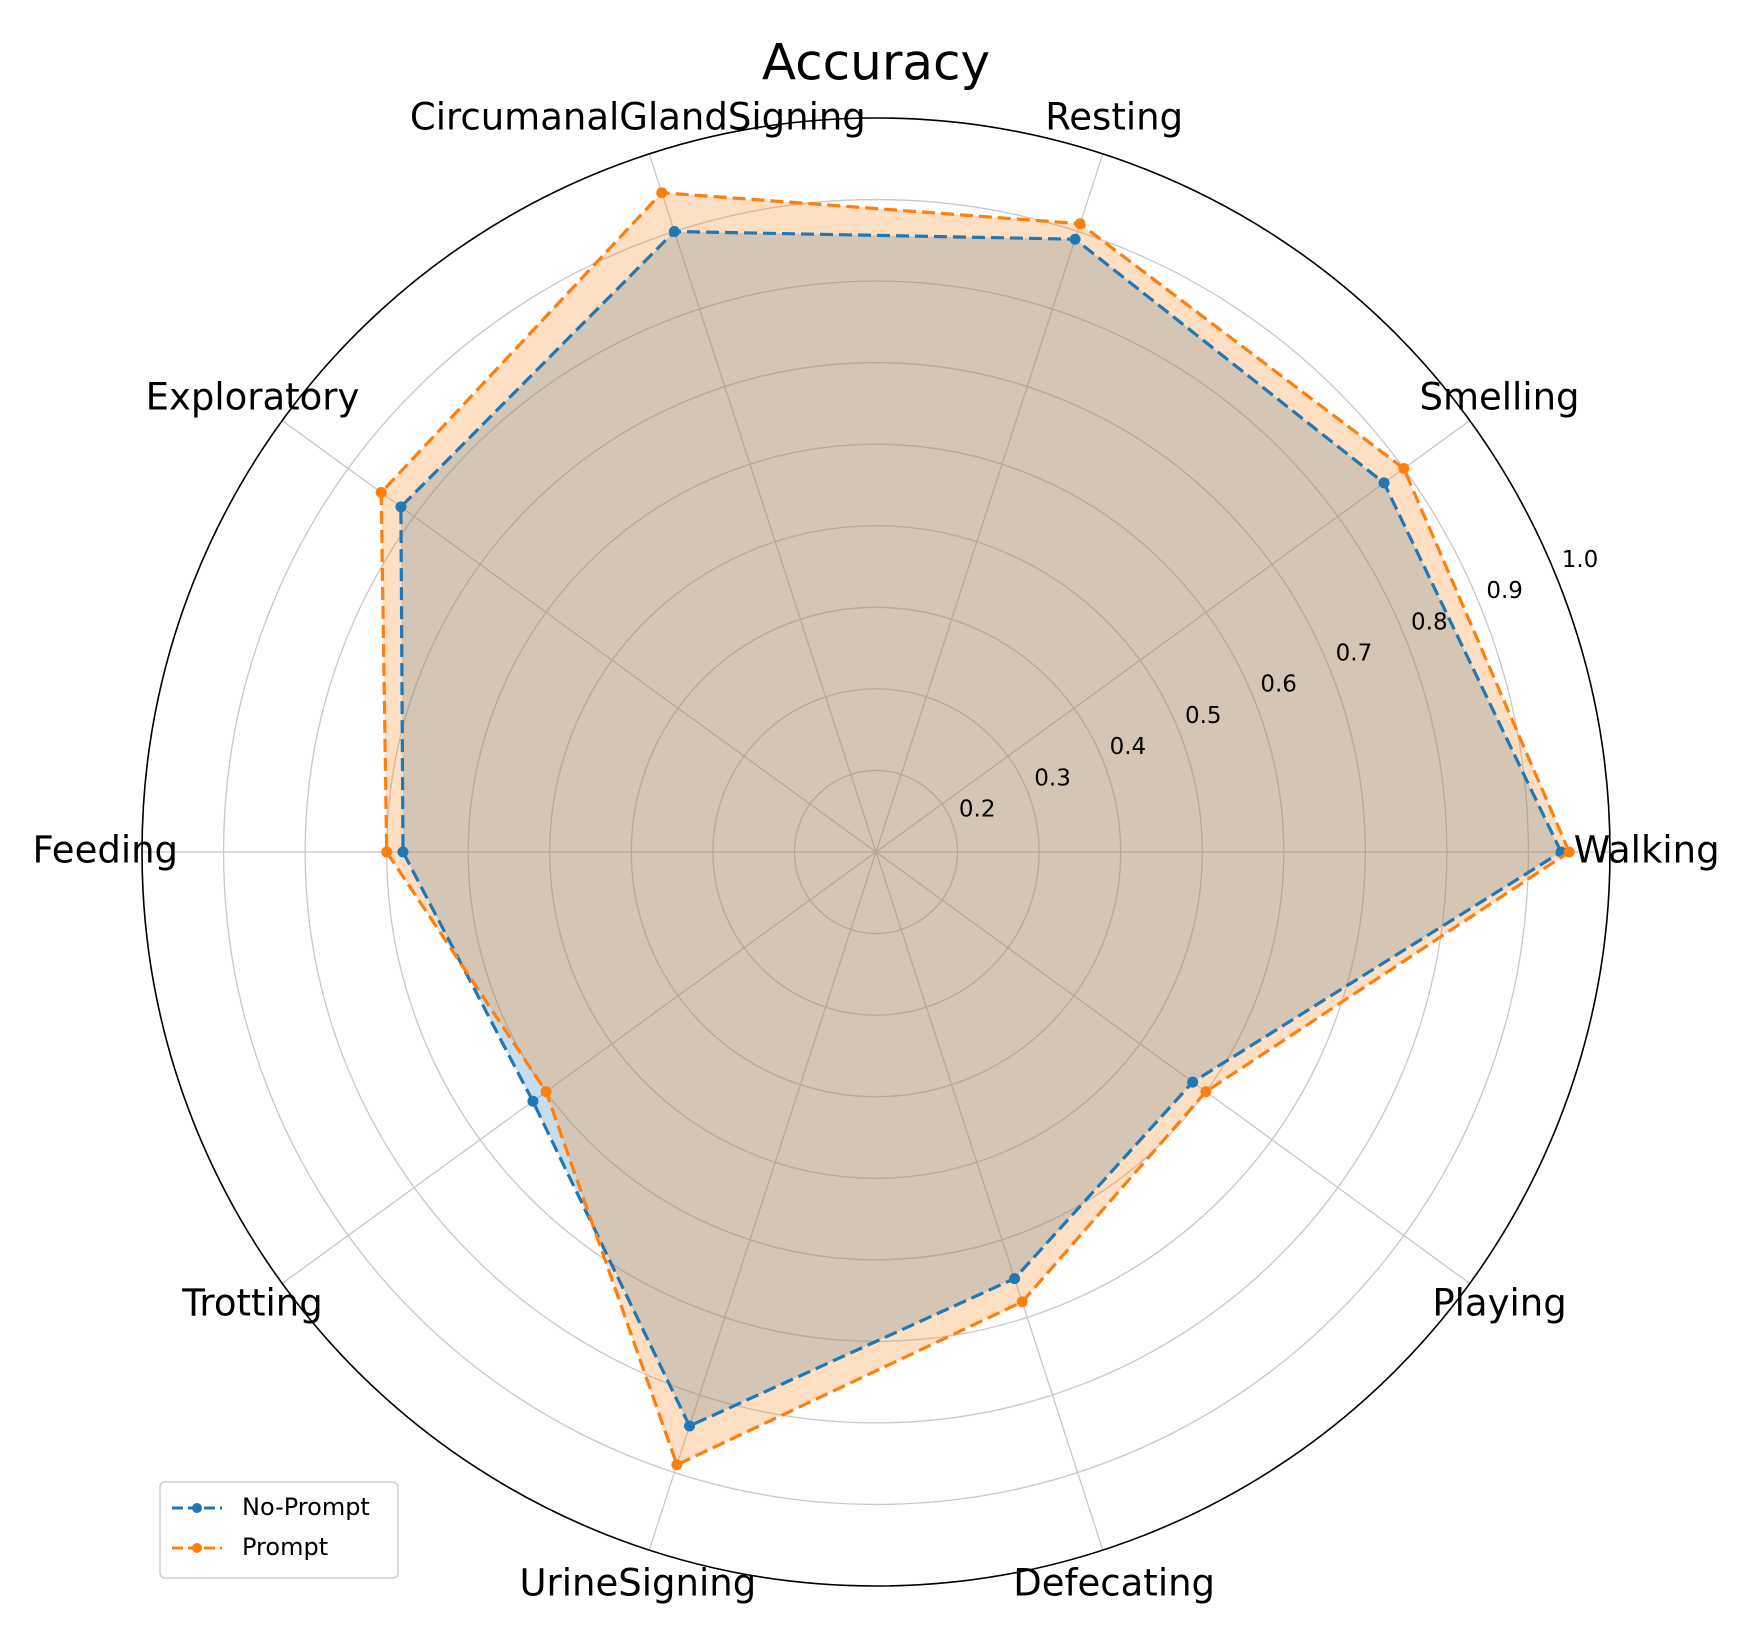 Image resolution: width=1757 pixels, height=1639 pixels. I want to click on category-label: CircumanalGlandSigning, so click(638, 117).